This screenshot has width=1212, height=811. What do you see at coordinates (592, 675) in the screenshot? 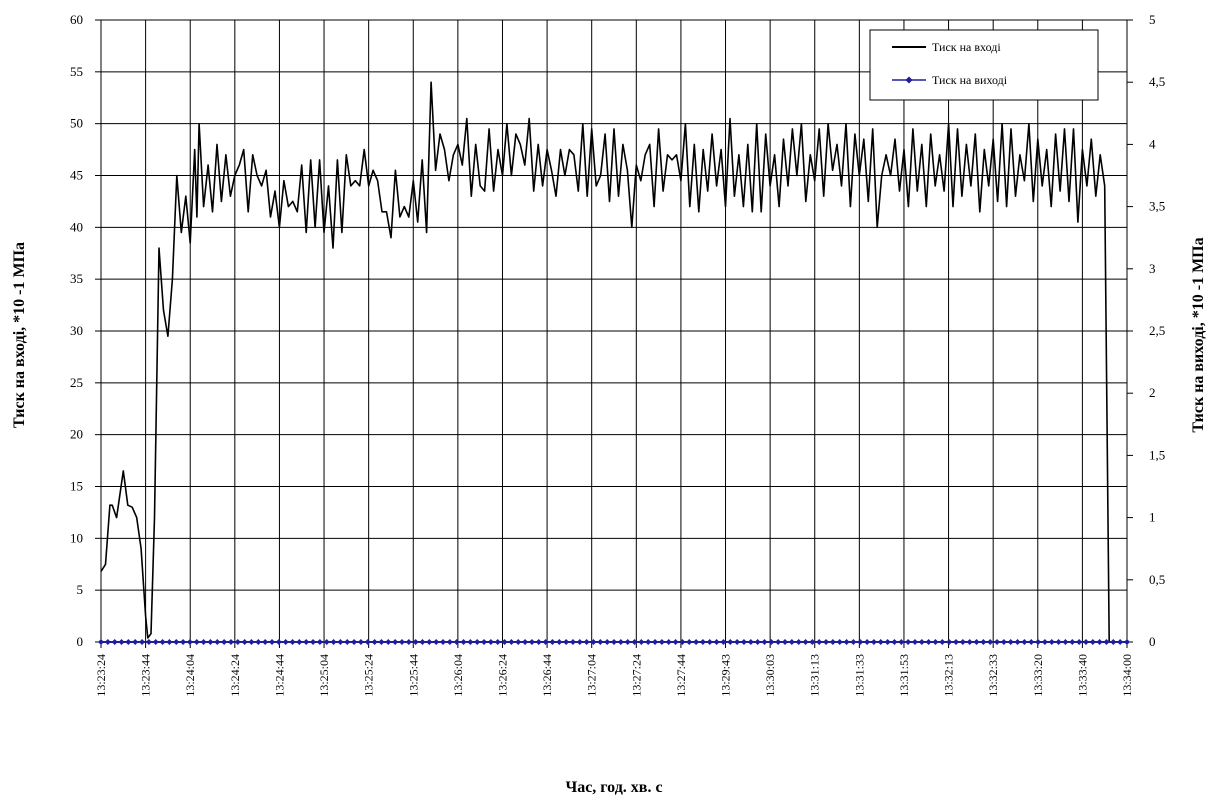
I see `x-tick-label: 13:27:04` at bounding box center [592, 675].